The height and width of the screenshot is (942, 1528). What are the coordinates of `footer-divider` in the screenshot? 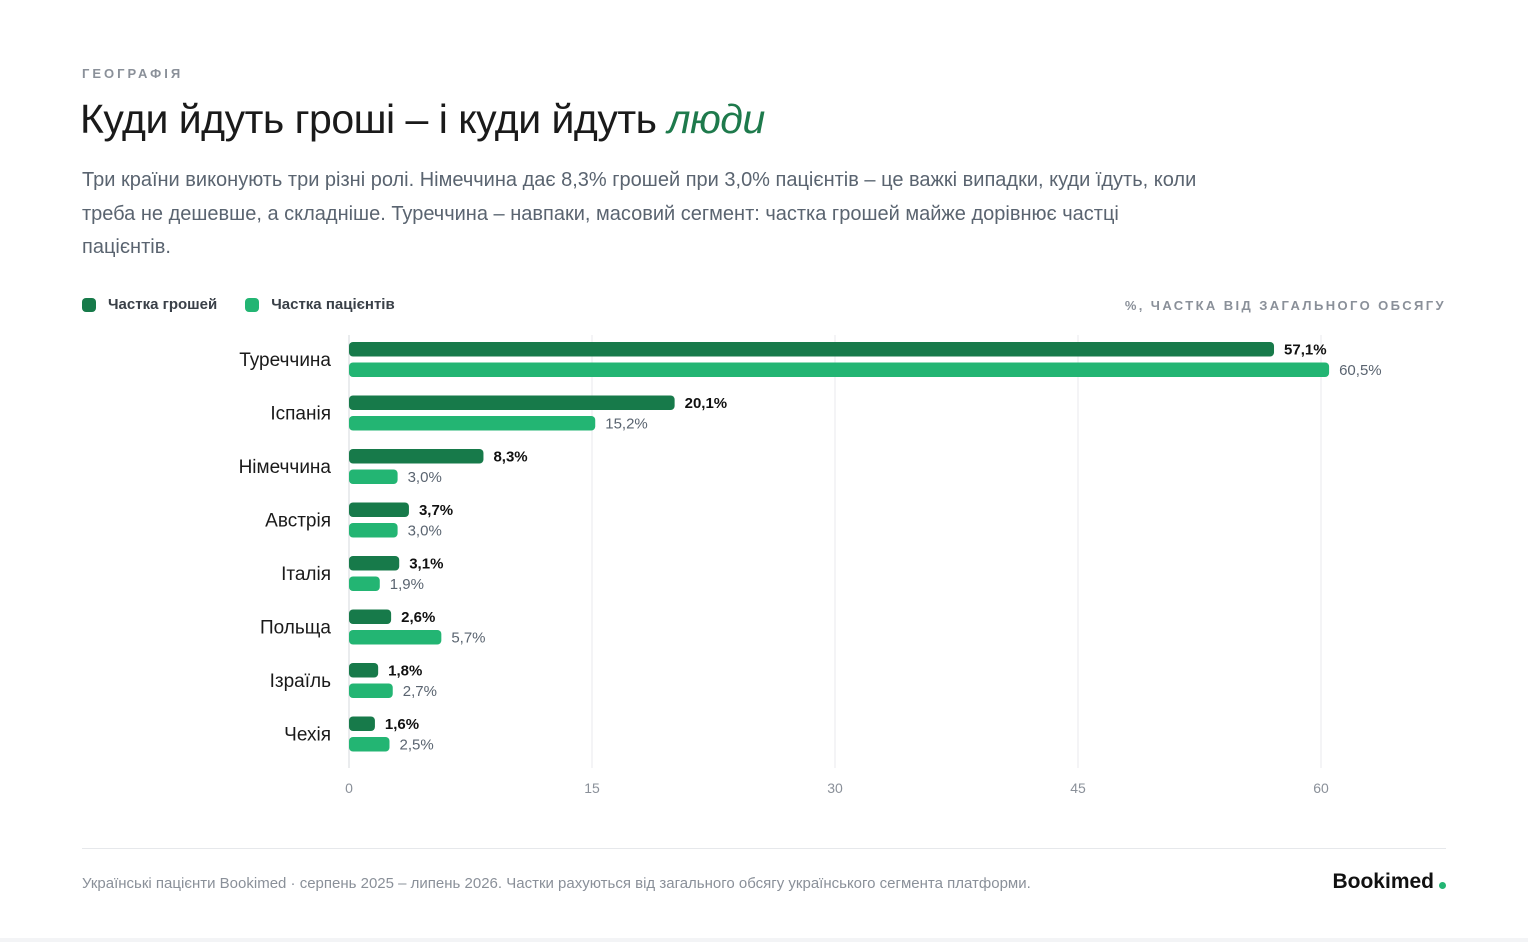 It's located at (764, 848).